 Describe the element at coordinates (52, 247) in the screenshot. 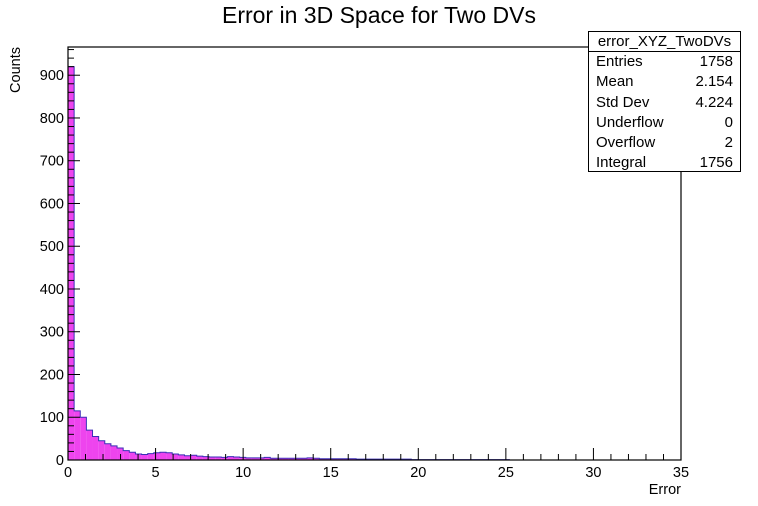

I see `y-tick-label: 500` at that location.